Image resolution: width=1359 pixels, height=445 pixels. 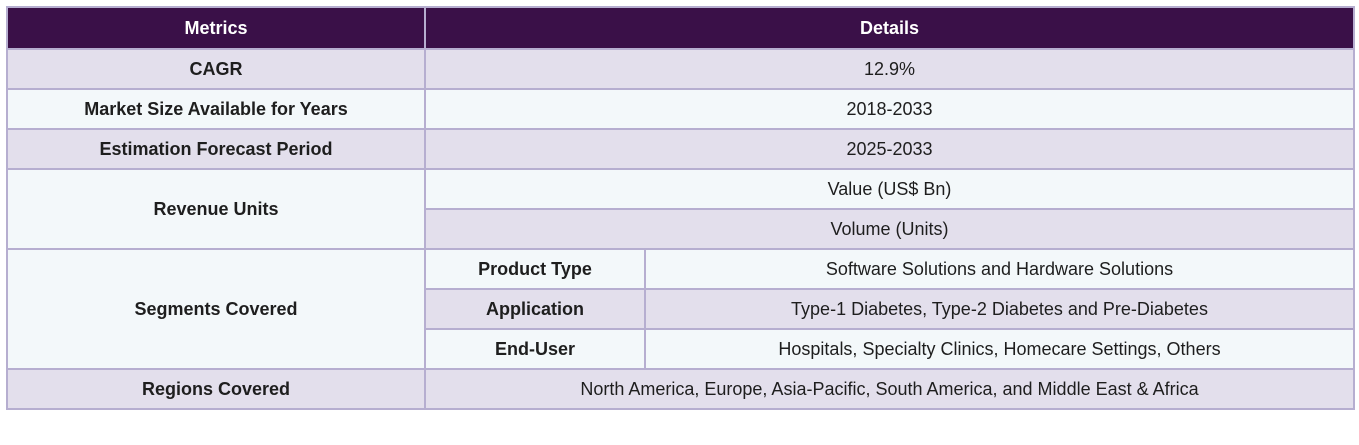 What do you see at coordinates (889, 28) in the screenshot?
I see `header-details: Details` at bounding box center [889, 28].